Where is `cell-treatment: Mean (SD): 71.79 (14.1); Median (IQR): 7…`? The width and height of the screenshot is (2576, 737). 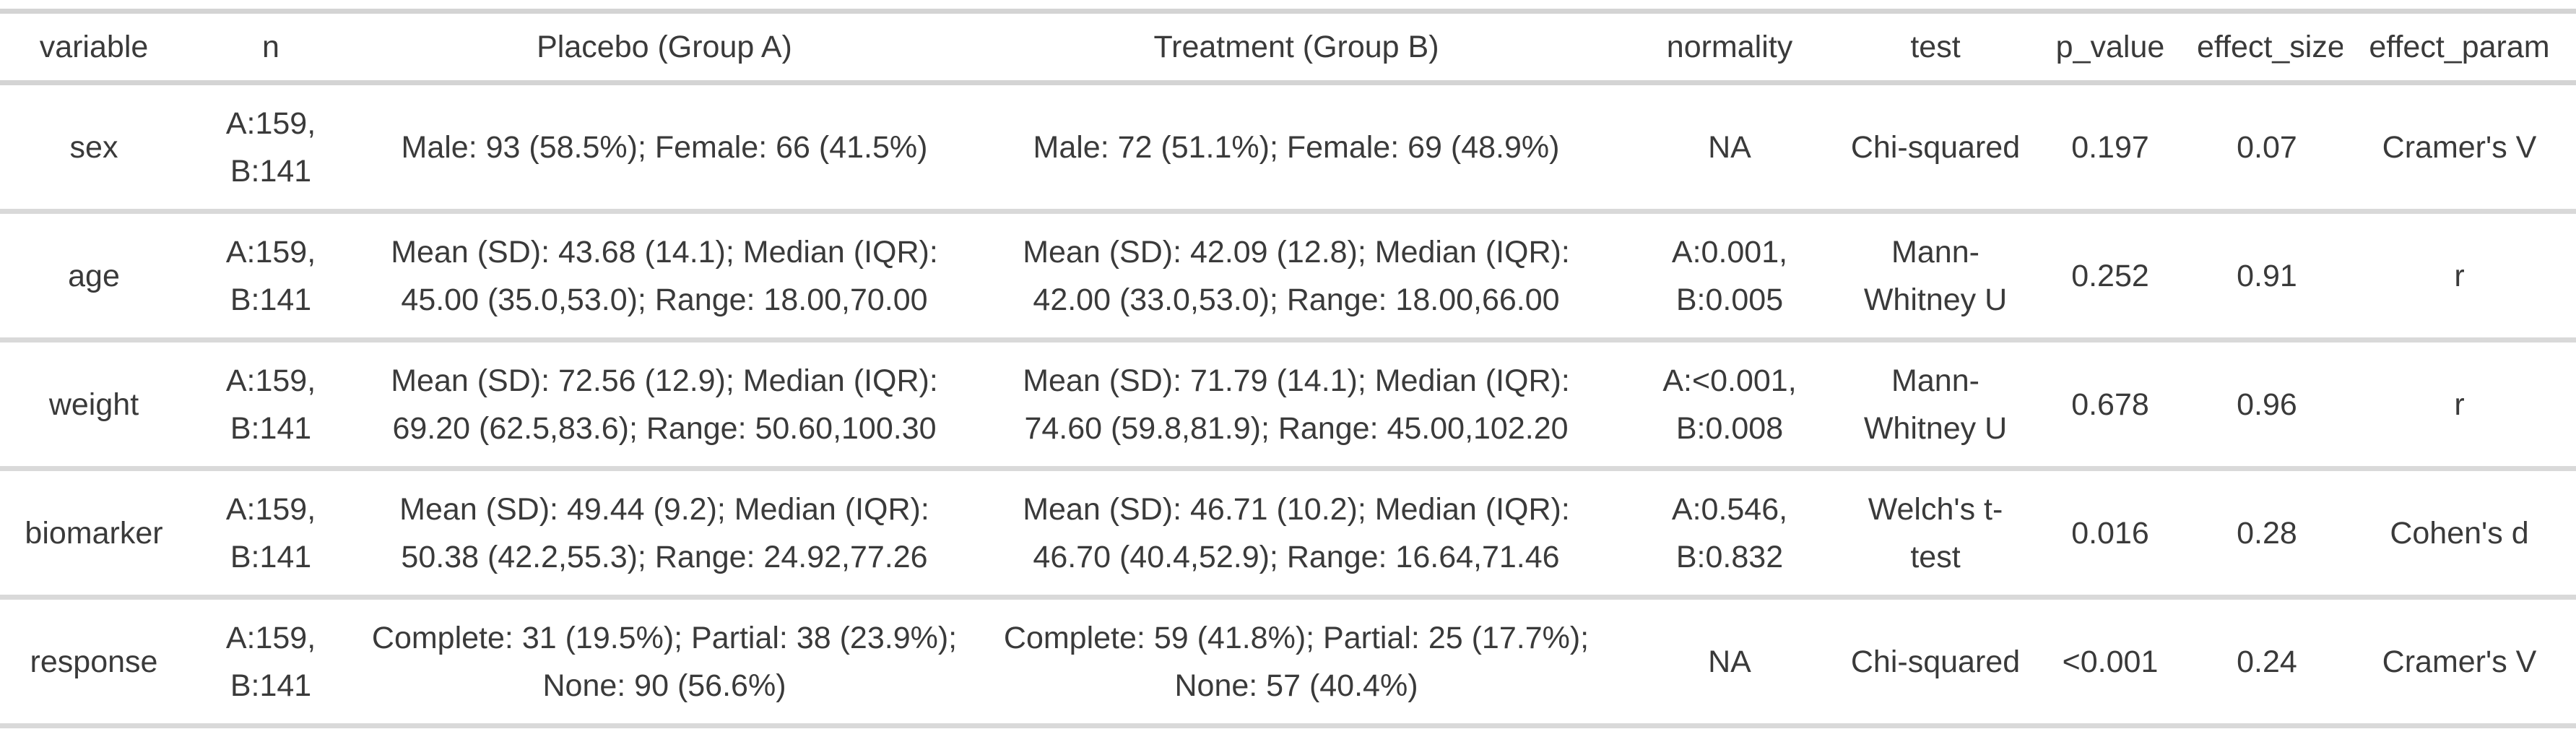
cell-treatment: Mean (SD): 71.79 (14.1); Median (IQR): 7… is located at coordinates (1296, 404).